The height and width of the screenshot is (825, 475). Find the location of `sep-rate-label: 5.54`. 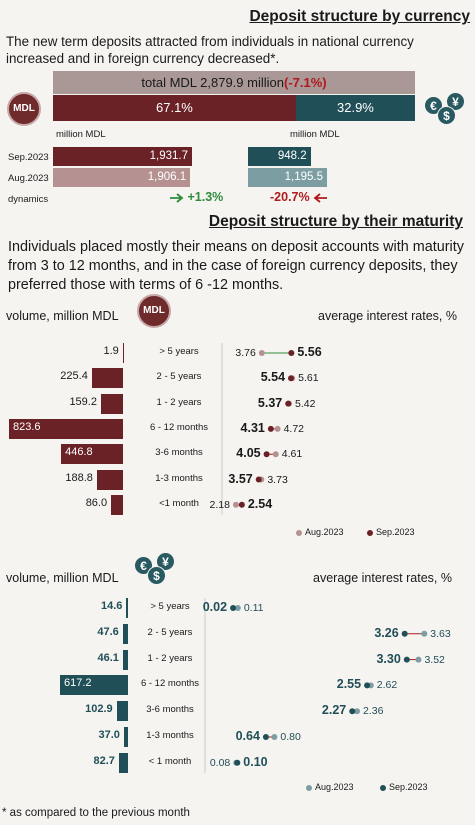

sep-rate-label: 5.54 is located at coordinates (273, 377).